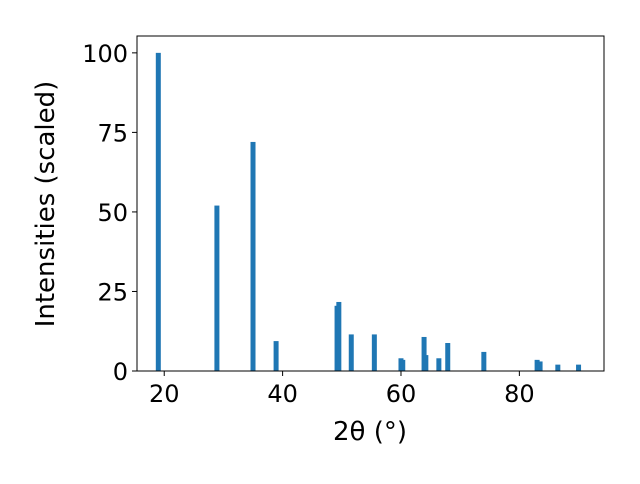  What do you see at coordinates (282, 394) in the screenshot?
I see `x-tick-label: 40` at bounding box center [282, 394].